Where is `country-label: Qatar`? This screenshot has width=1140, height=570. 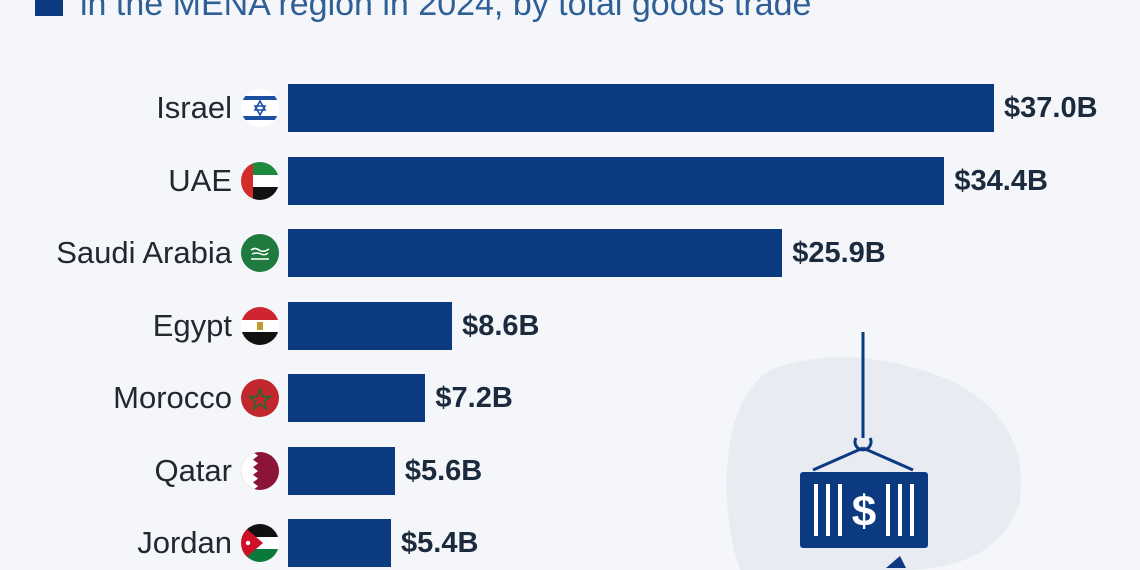
country-label: Qatar is located at coordinates (193, 470).